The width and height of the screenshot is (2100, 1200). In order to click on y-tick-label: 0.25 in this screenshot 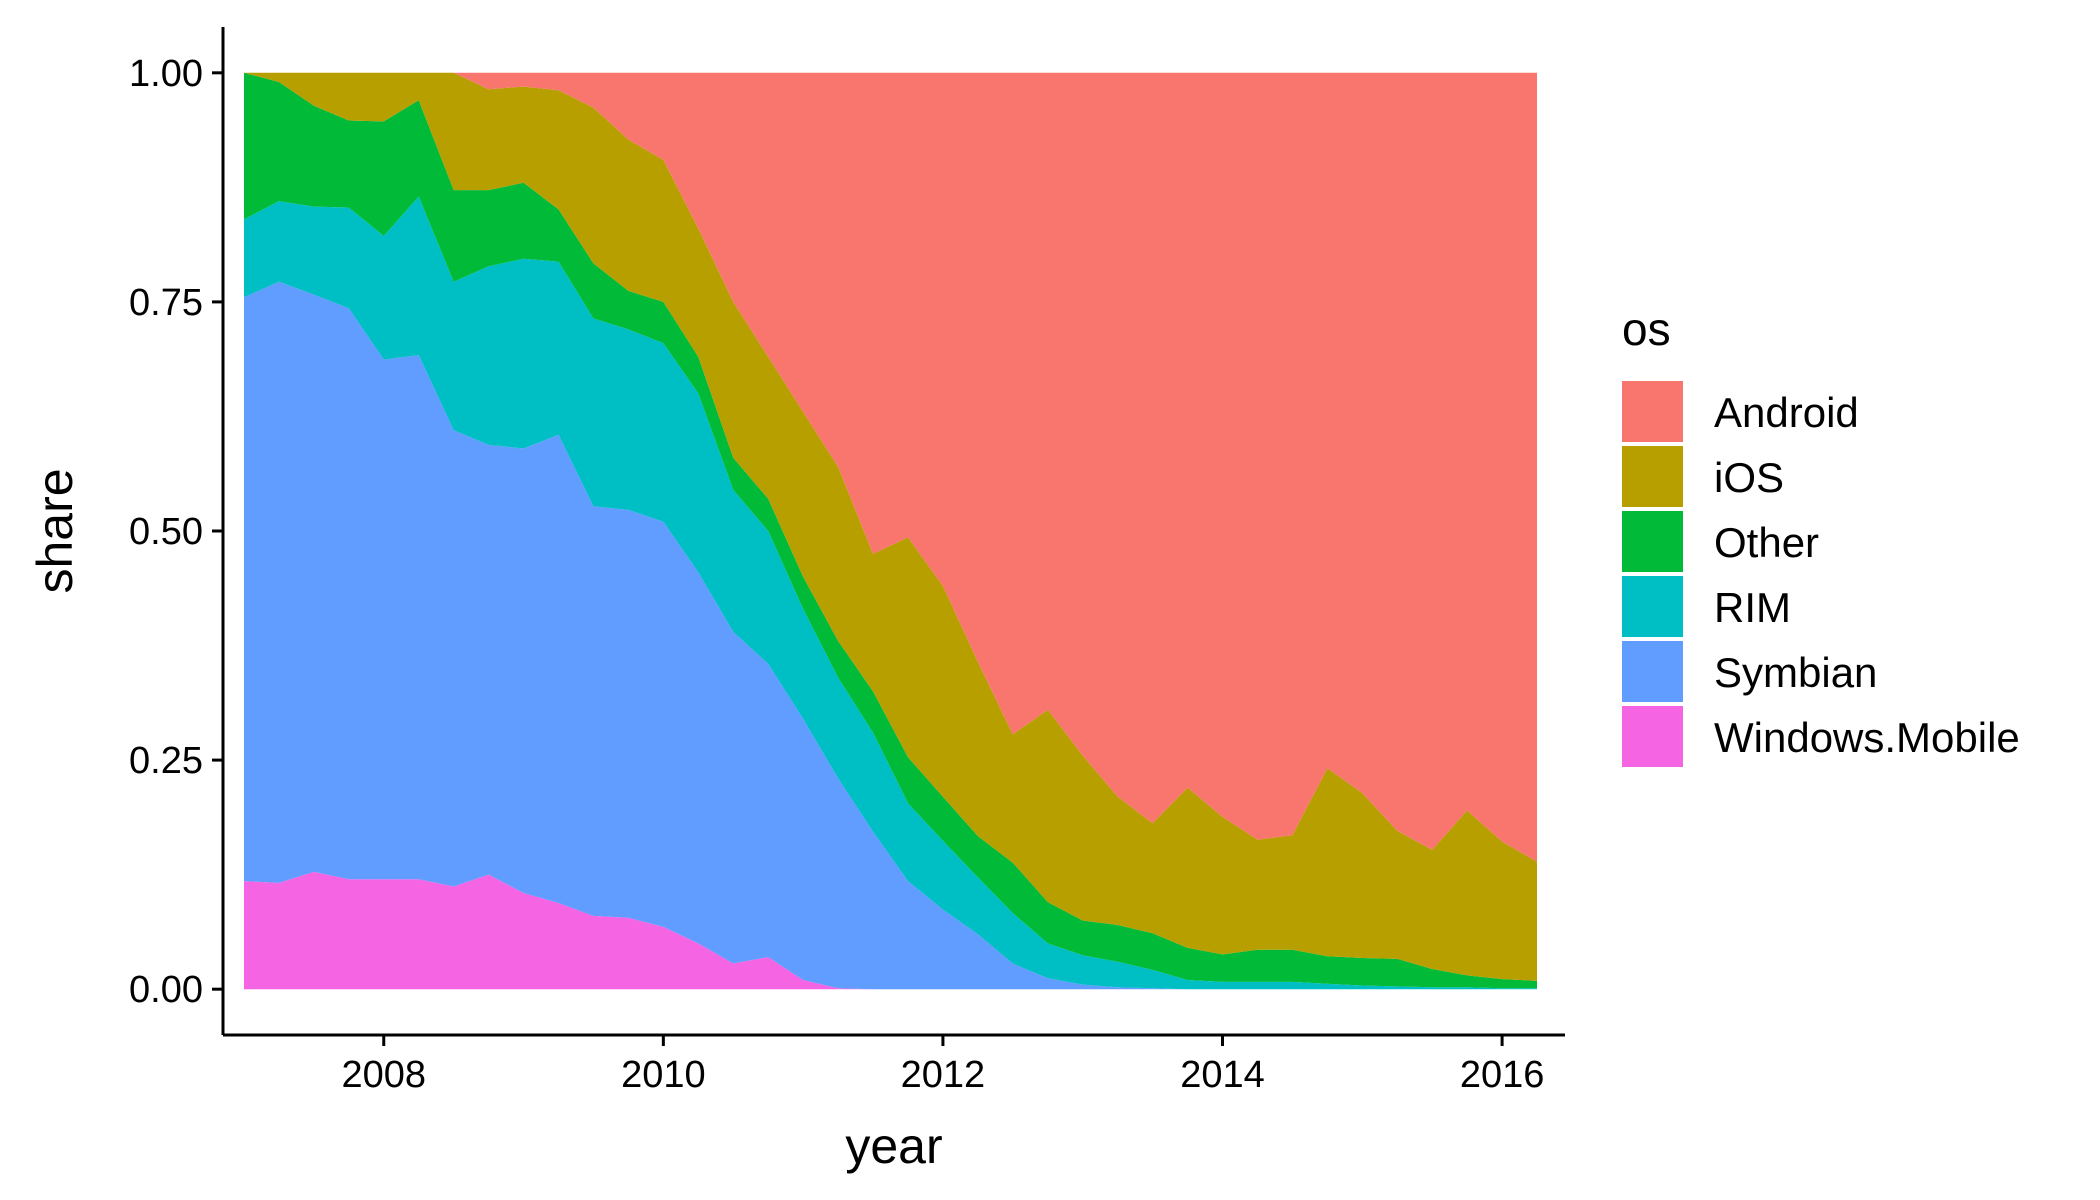, I will do `click(166, 761)`.